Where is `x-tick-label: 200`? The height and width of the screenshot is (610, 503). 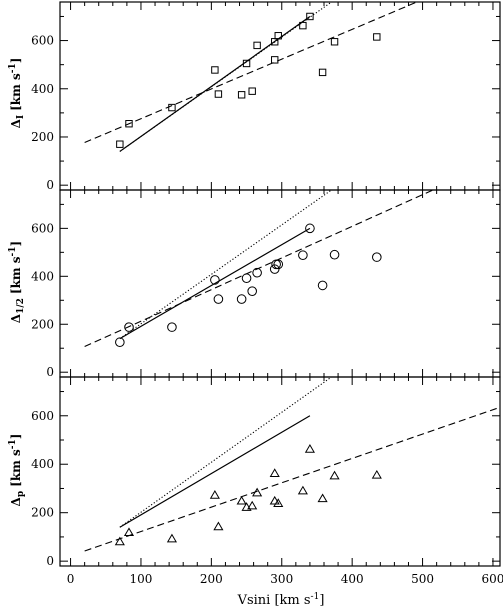 x-tick-label: 200 is located at coordinates (211, 579).